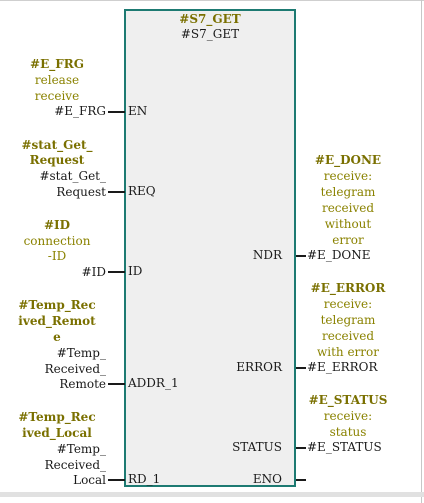  Describe the element at coordinates (57, 80) in the screenshot. I see `input-en-comment-line-1: release` at that location.